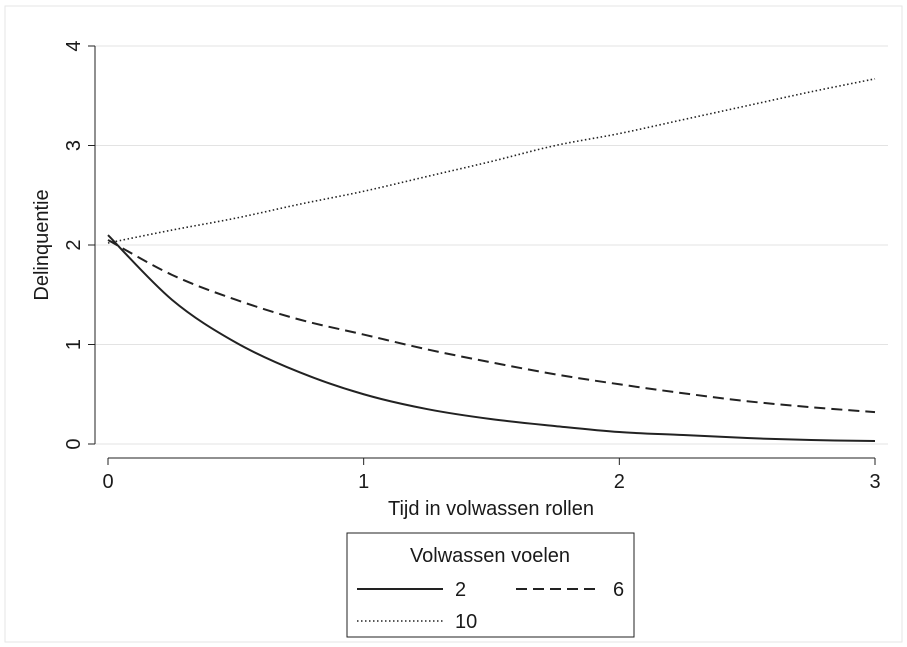 This screenshot has height=647, width=907. I want to click on legend-box, so click(490, 585).